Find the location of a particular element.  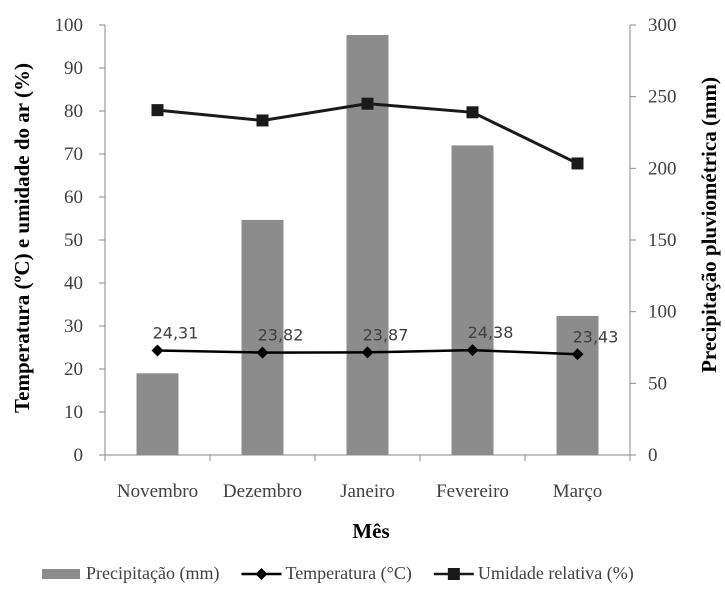

x-tick-label: Março is located at coordinates (578, 491).